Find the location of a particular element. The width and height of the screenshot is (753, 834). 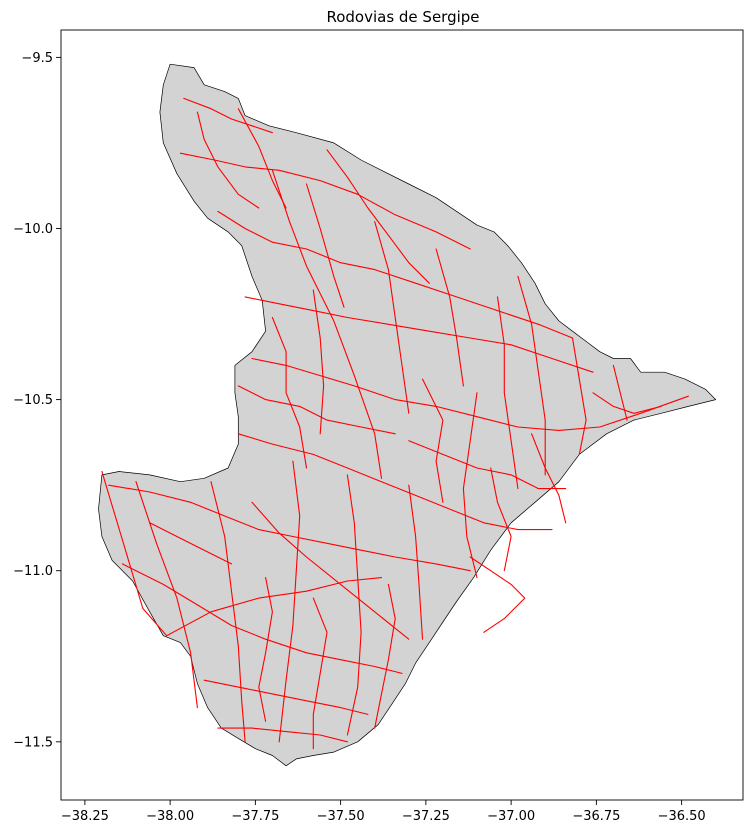

y-tick-label: −10.5 is located at coordinates (33, 400).